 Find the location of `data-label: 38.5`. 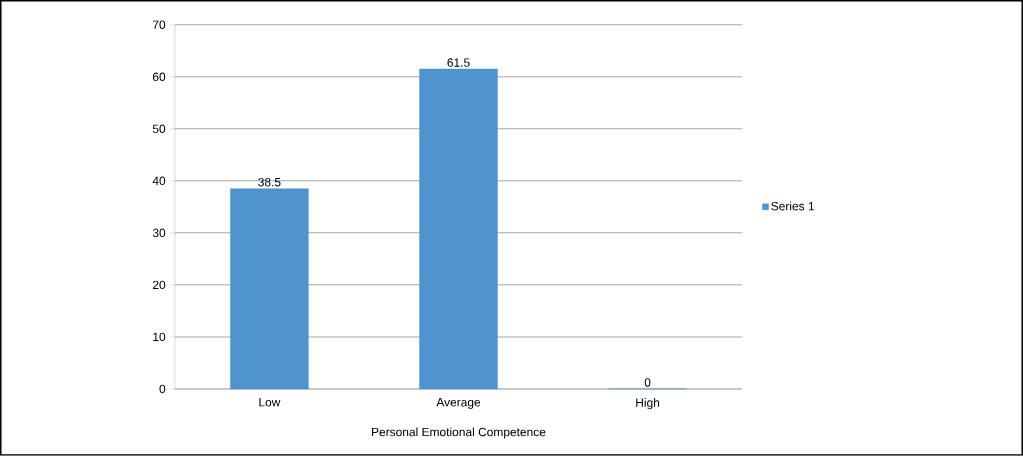

data-label: 38.5 is located at coordinates (269, 182).